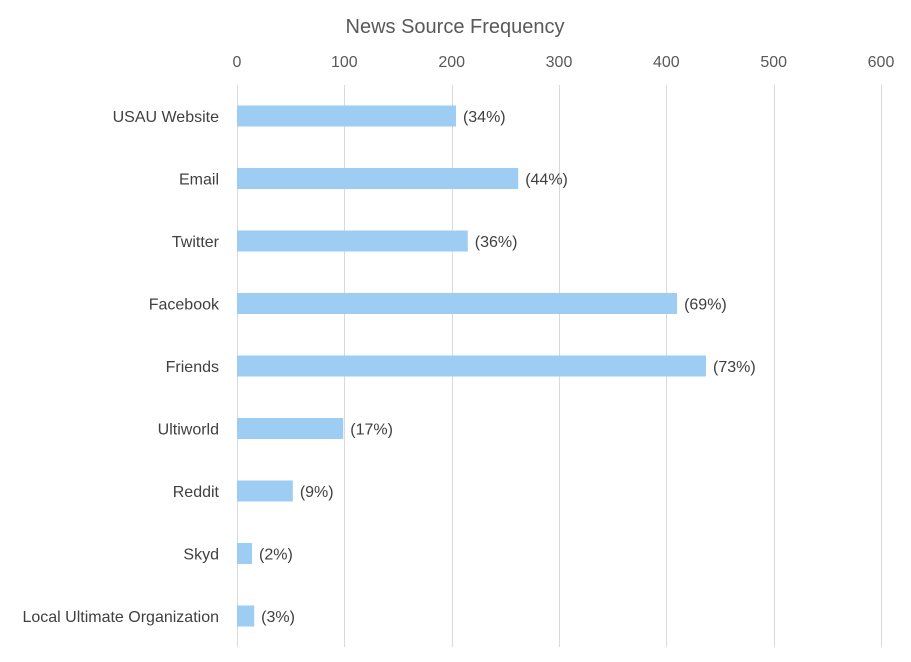  What do you see at coordinates (773, 62) in the screenshot?
I see `x-tick-label: 500` at bounding box center [773, 62].